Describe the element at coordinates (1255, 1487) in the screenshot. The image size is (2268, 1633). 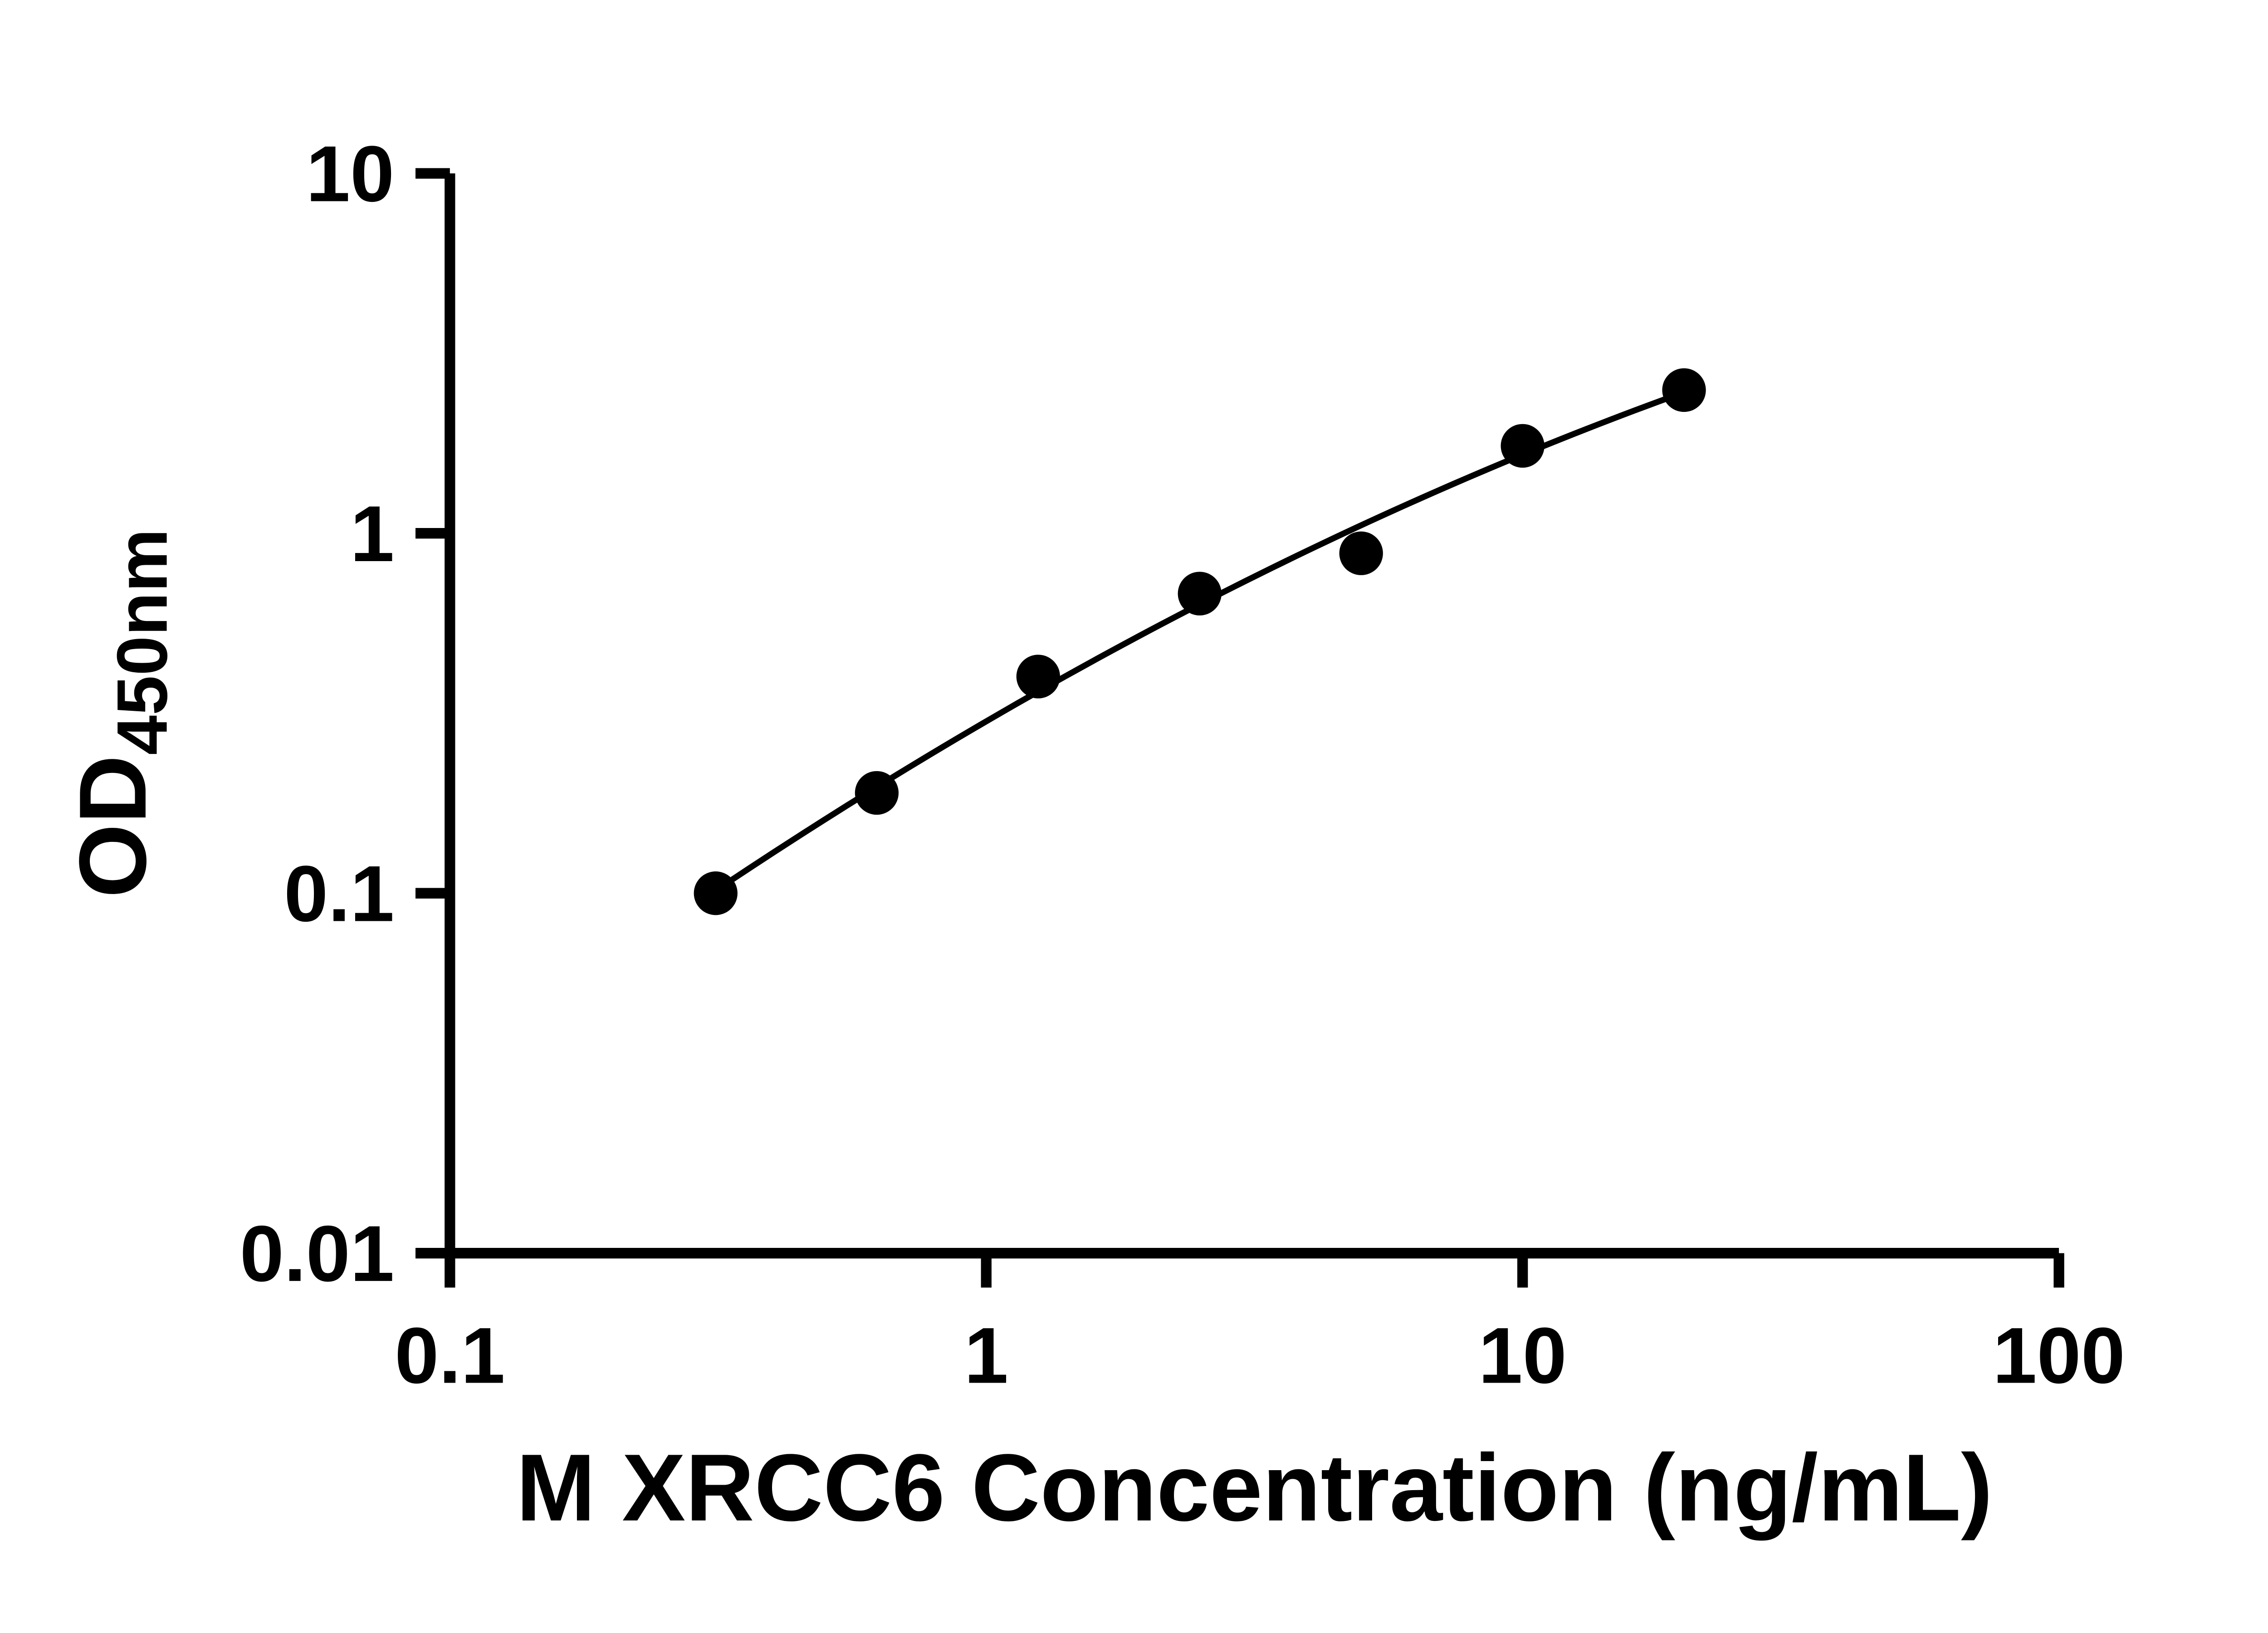
I see `x-axis-title: M XRCC6 Concentration (ng/mL)` at that location.